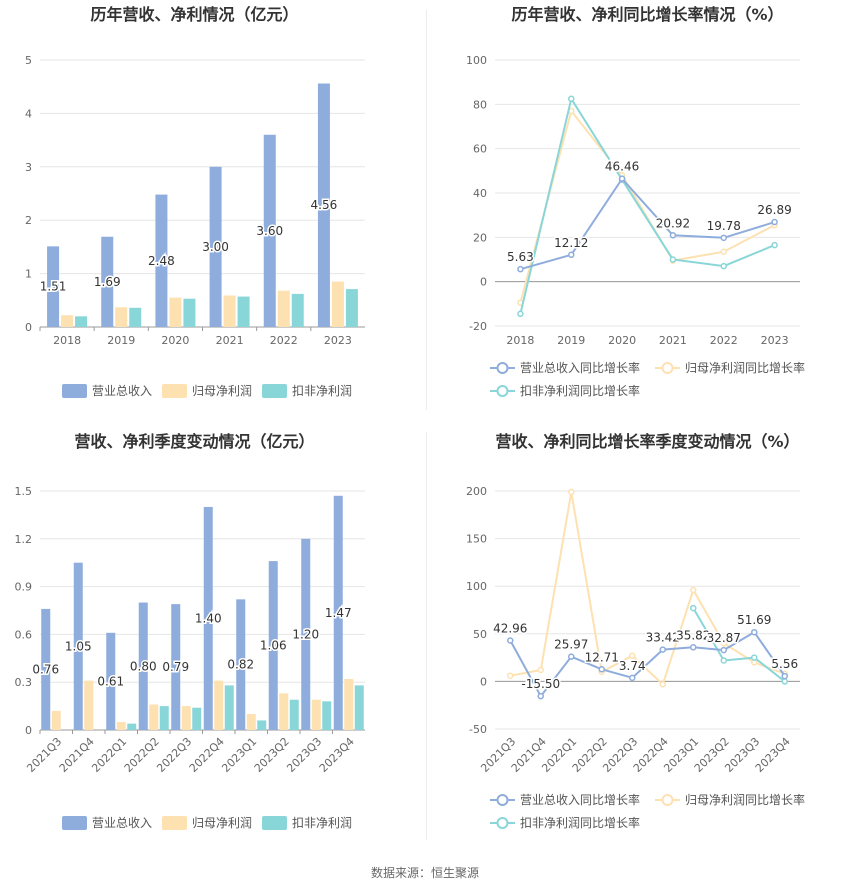 The width and height of the screenshot is (850, 890). I want to click on y-tick-label: 20, so click(480, 237).